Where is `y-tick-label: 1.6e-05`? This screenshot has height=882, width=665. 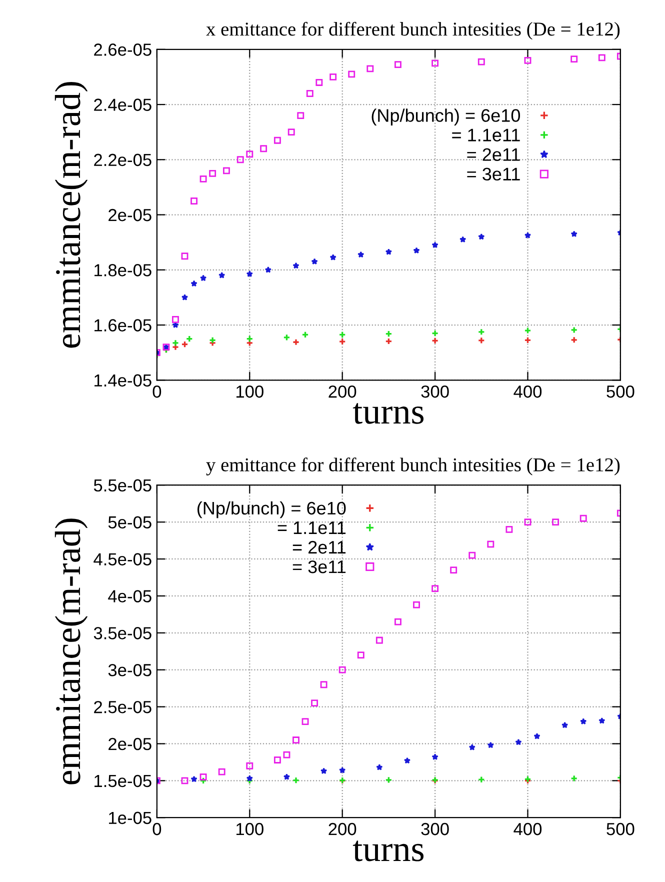
y-tick-label: 1.6e-05 is located at coordinates (123, 325).